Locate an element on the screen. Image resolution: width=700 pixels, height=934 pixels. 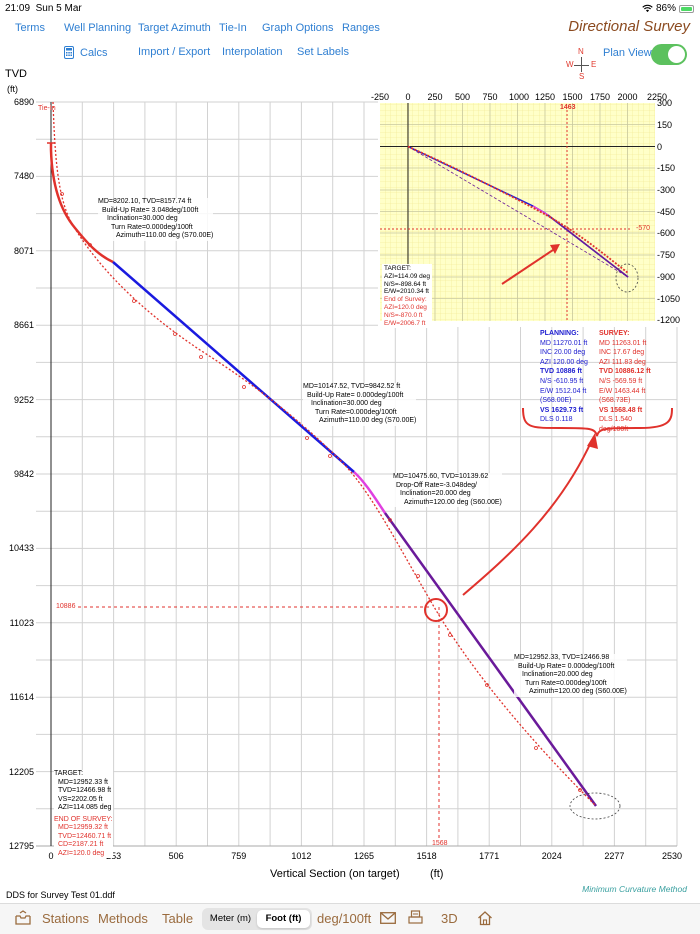
xtick: 253 is located at coordinates (114, 856).